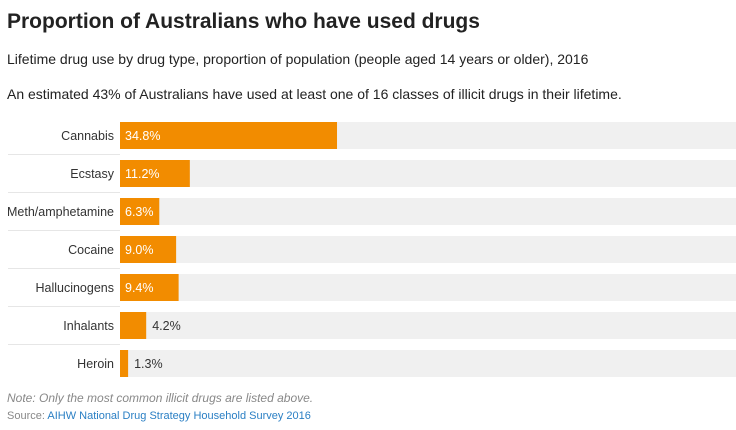 The width and height of the screenshot is (736, 430). Describe the element at coordinates (166, 326) in the screenshot. I see `data-label: 4.2%` at that location.